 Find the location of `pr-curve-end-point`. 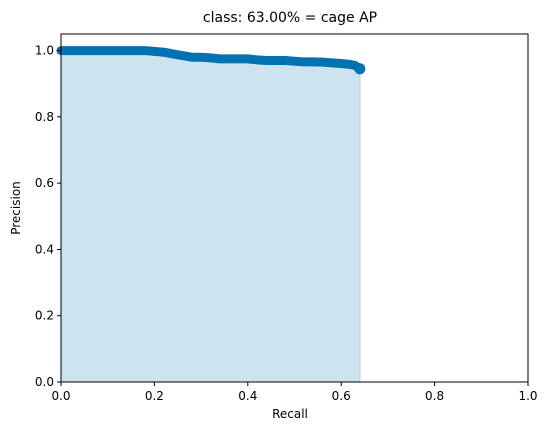

pr-curve-end-point is located at coordinates (360, 69).